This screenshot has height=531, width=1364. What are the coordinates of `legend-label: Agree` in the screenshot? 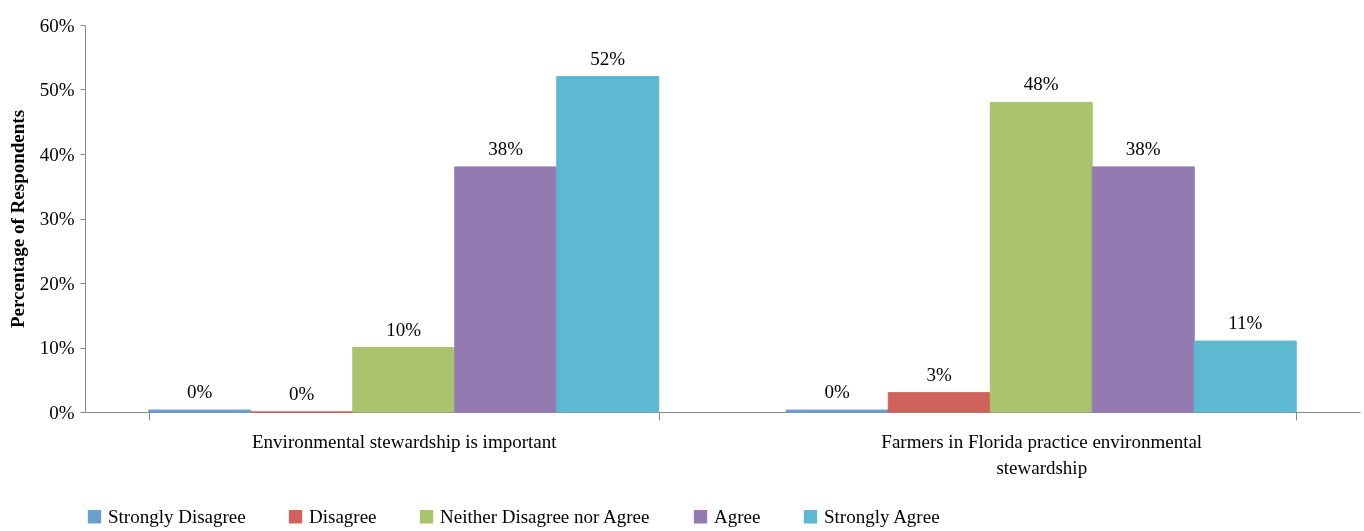 It's located at (737, 516).